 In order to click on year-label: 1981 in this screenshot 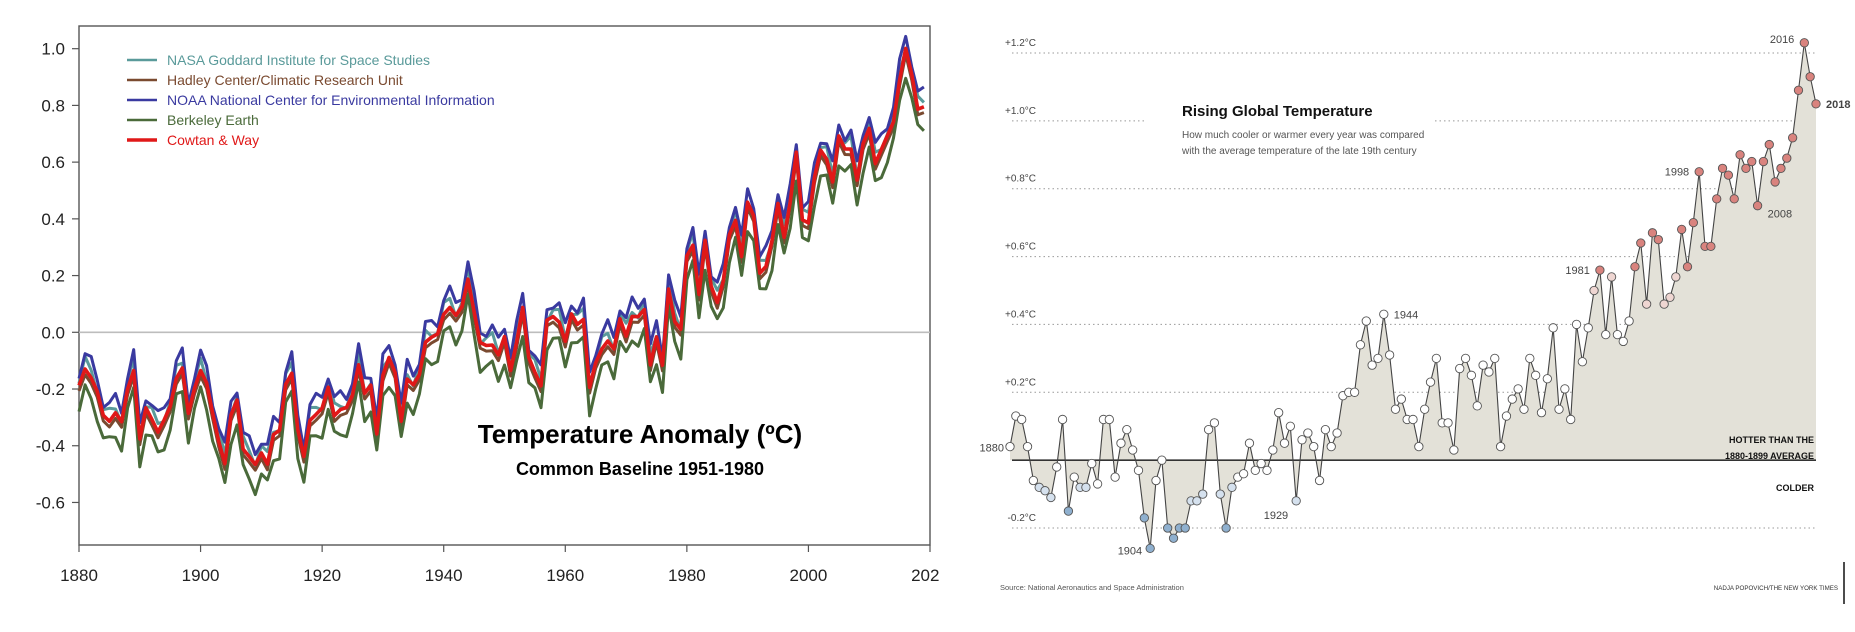, I will do `click(1577, 271)`.